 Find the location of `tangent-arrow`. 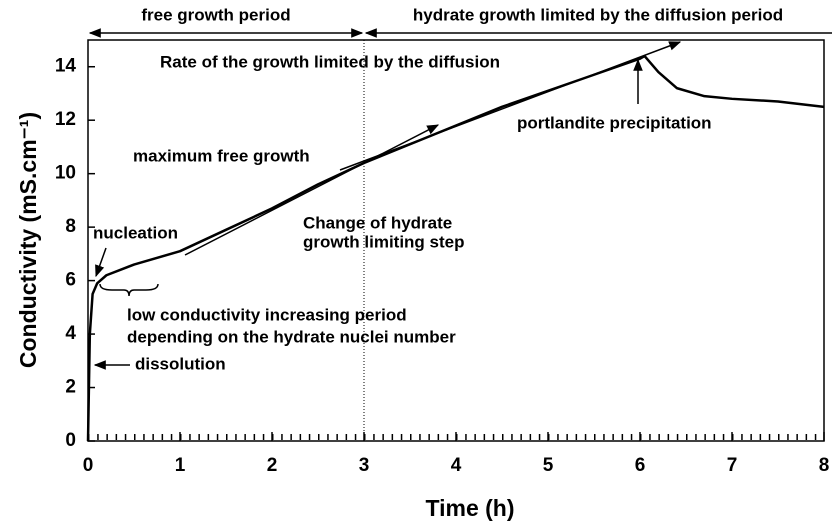

tangent-arrow is located at coordinates (312, 190).